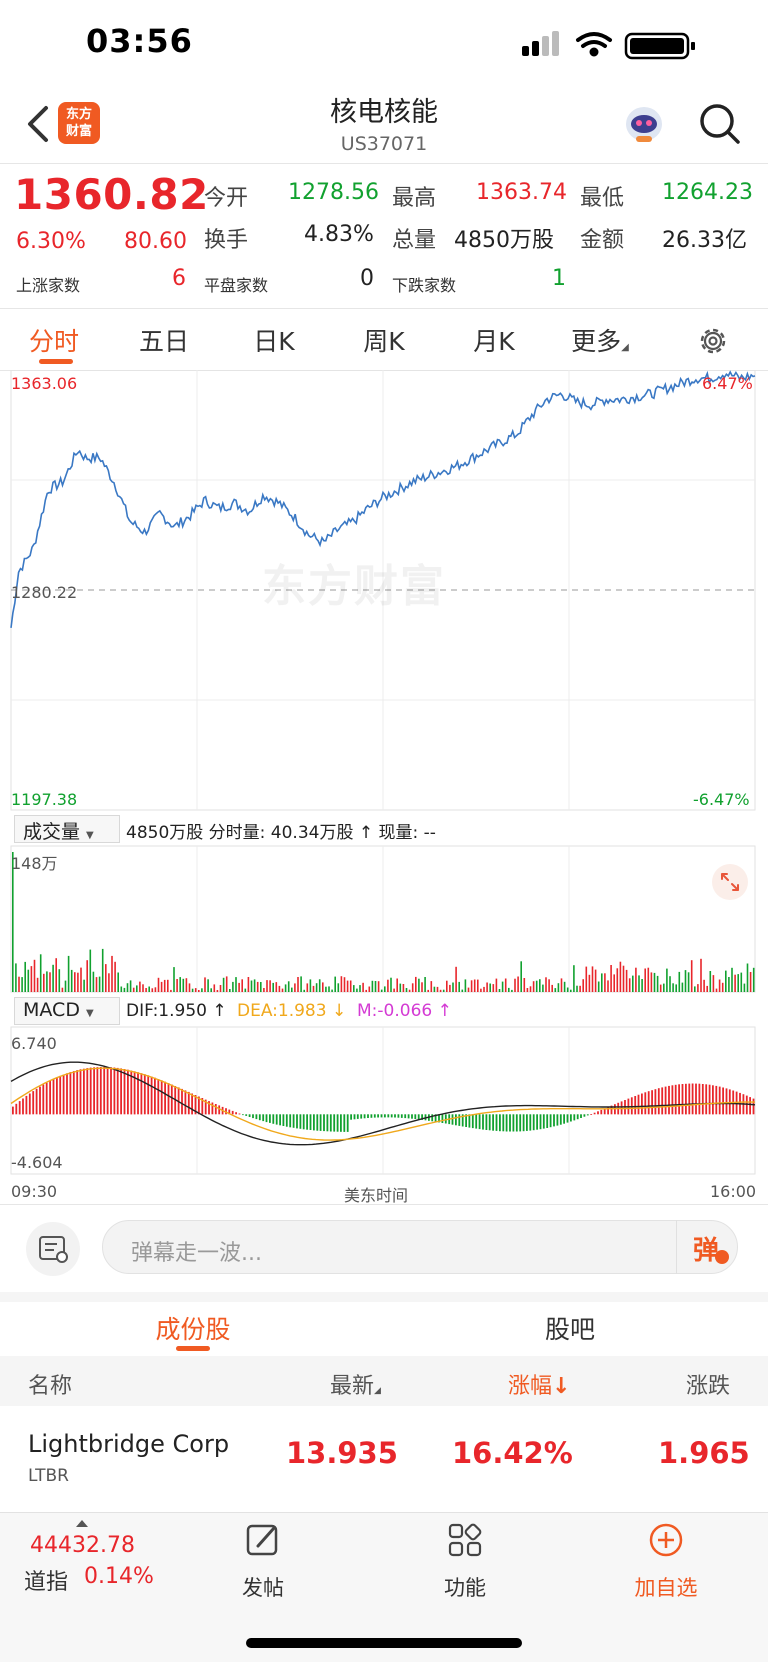 The width and height of the screenshot is (768, 1662). I want to click on search-icon, so click(720, 124).